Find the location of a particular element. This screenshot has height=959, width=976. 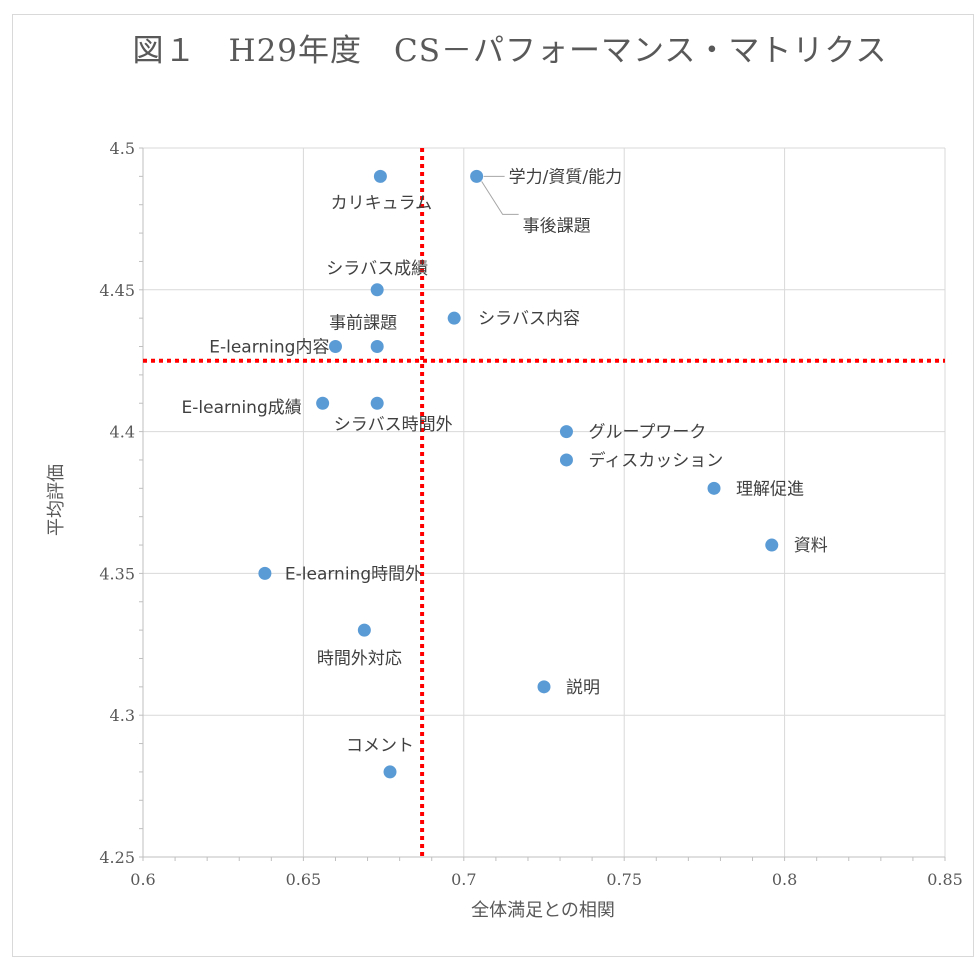

data-point-label: 事後課題 is located at coordinates (557, 226).